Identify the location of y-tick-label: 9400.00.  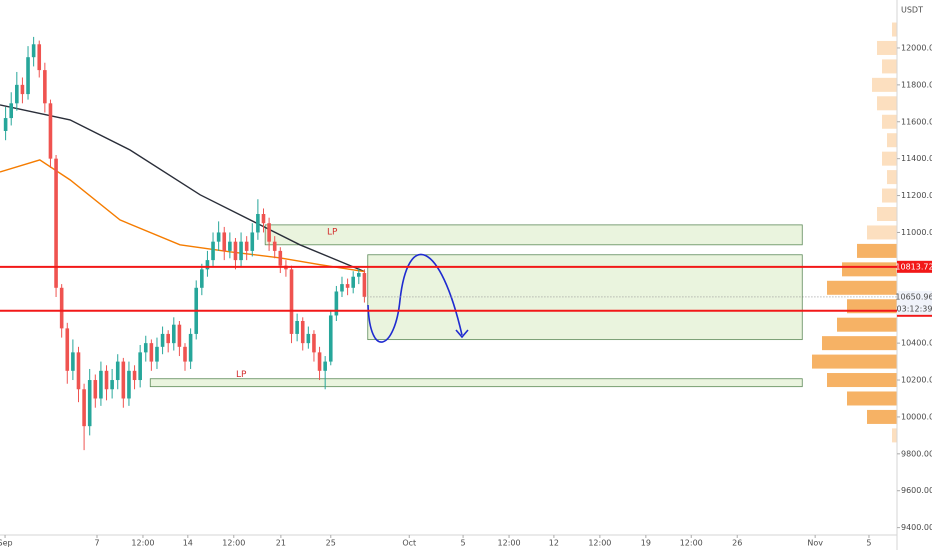
(916, 527).